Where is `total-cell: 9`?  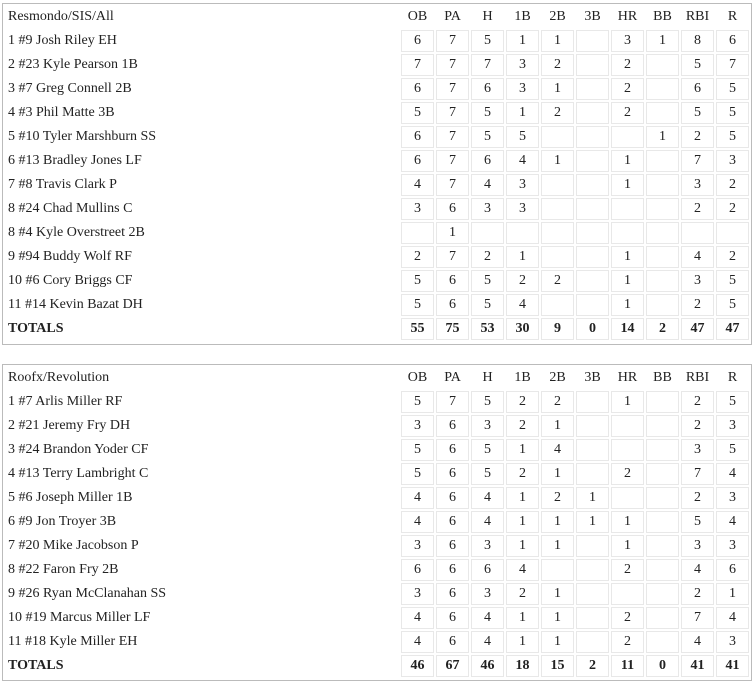
total-cell: 9 is located at coordinates (557, 329).